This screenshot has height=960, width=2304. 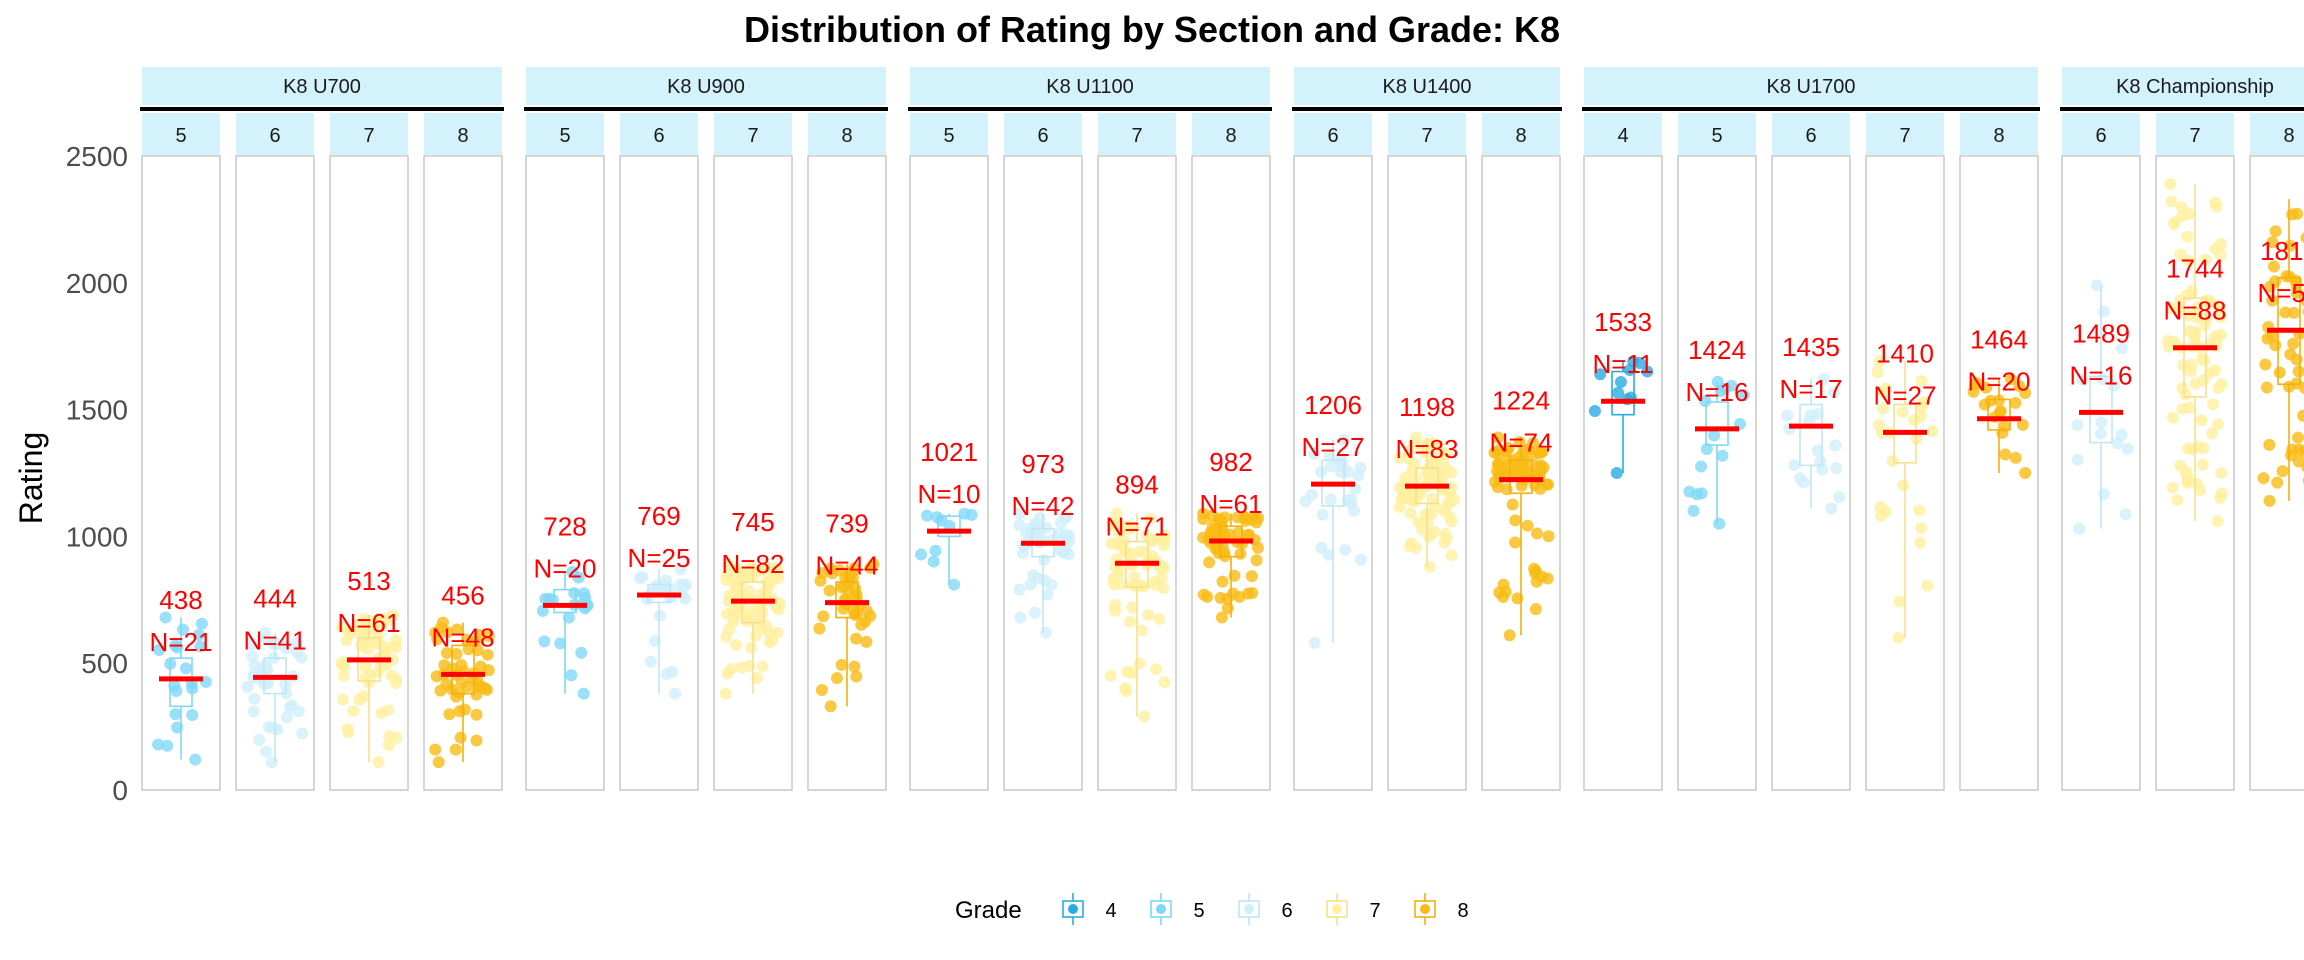 I want to click on legend-label: 7, so click(x=1374, y=911).